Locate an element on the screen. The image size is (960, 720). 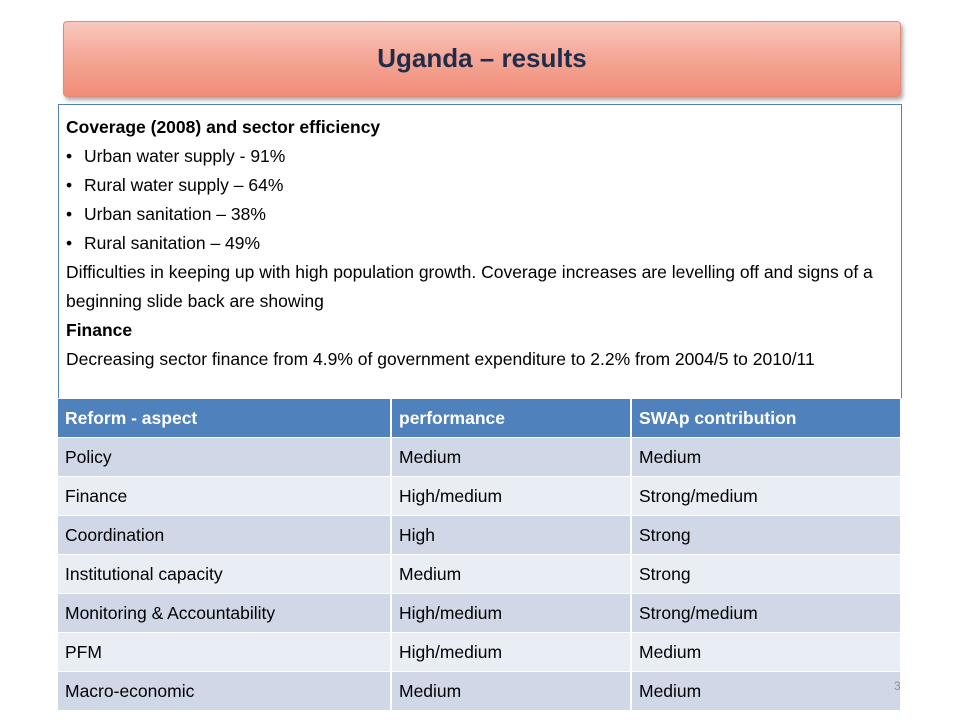
cell-aspect: Institutional capacity is located at coordinates (225, 574).